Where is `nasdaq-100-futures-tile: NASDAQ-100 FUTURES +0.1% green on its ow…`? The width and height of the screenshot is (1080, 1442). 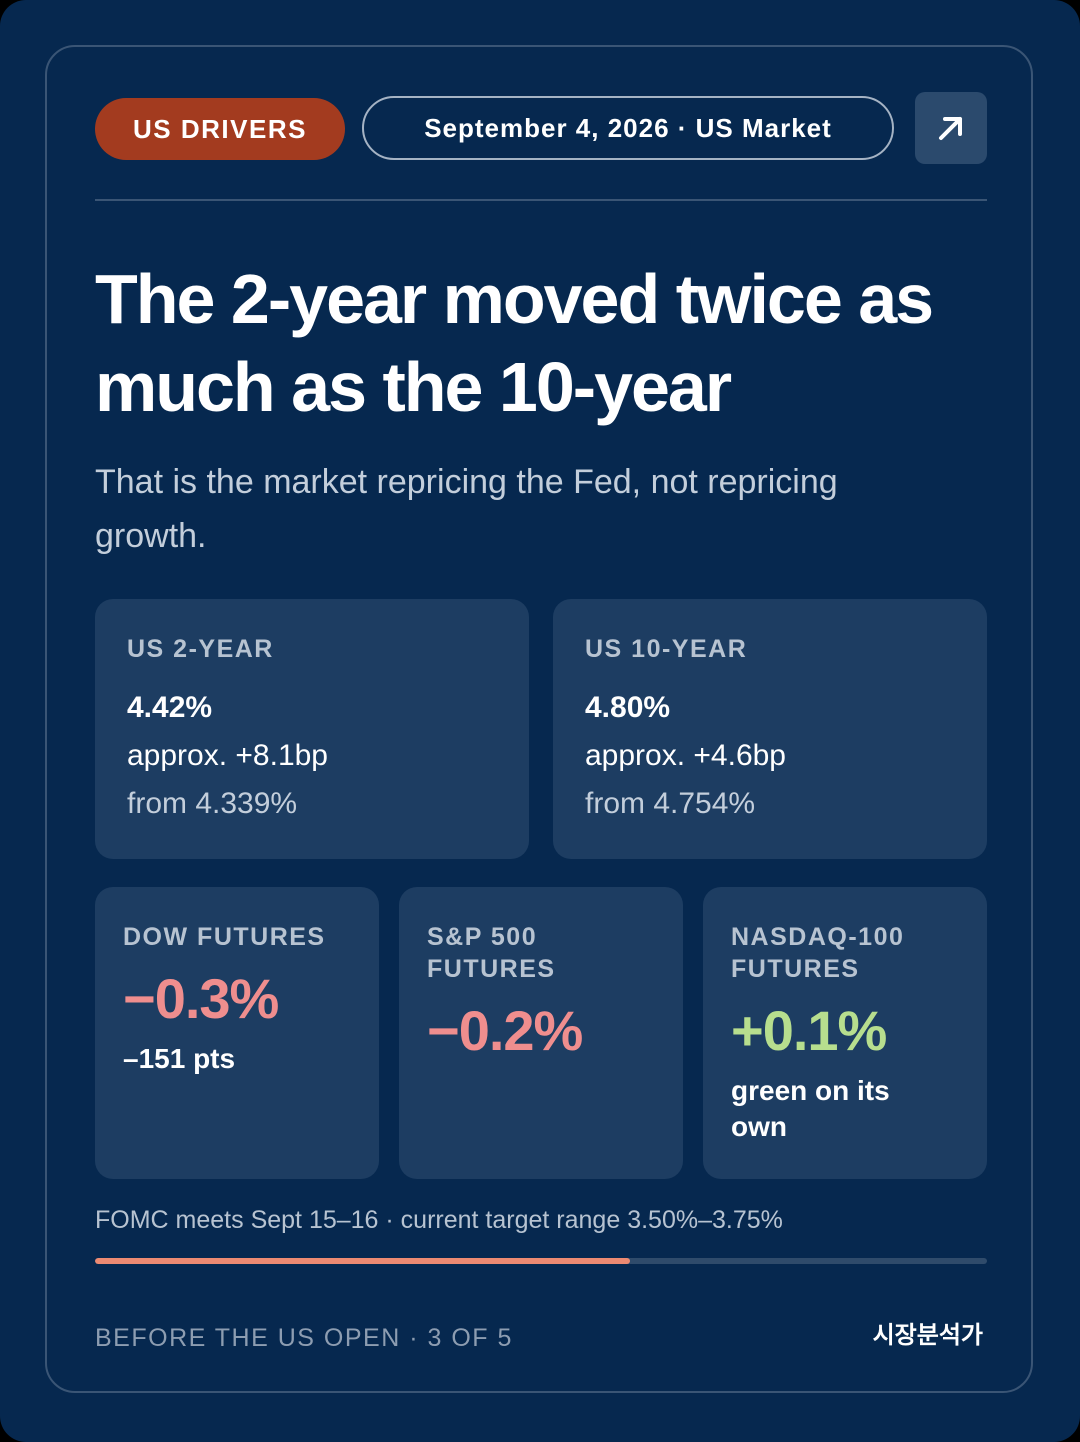 nasdaq-100-futures-tile: NASDAQ-100 FUTURES +0.1% green on its ow… is located at coordinates (845, 1033).